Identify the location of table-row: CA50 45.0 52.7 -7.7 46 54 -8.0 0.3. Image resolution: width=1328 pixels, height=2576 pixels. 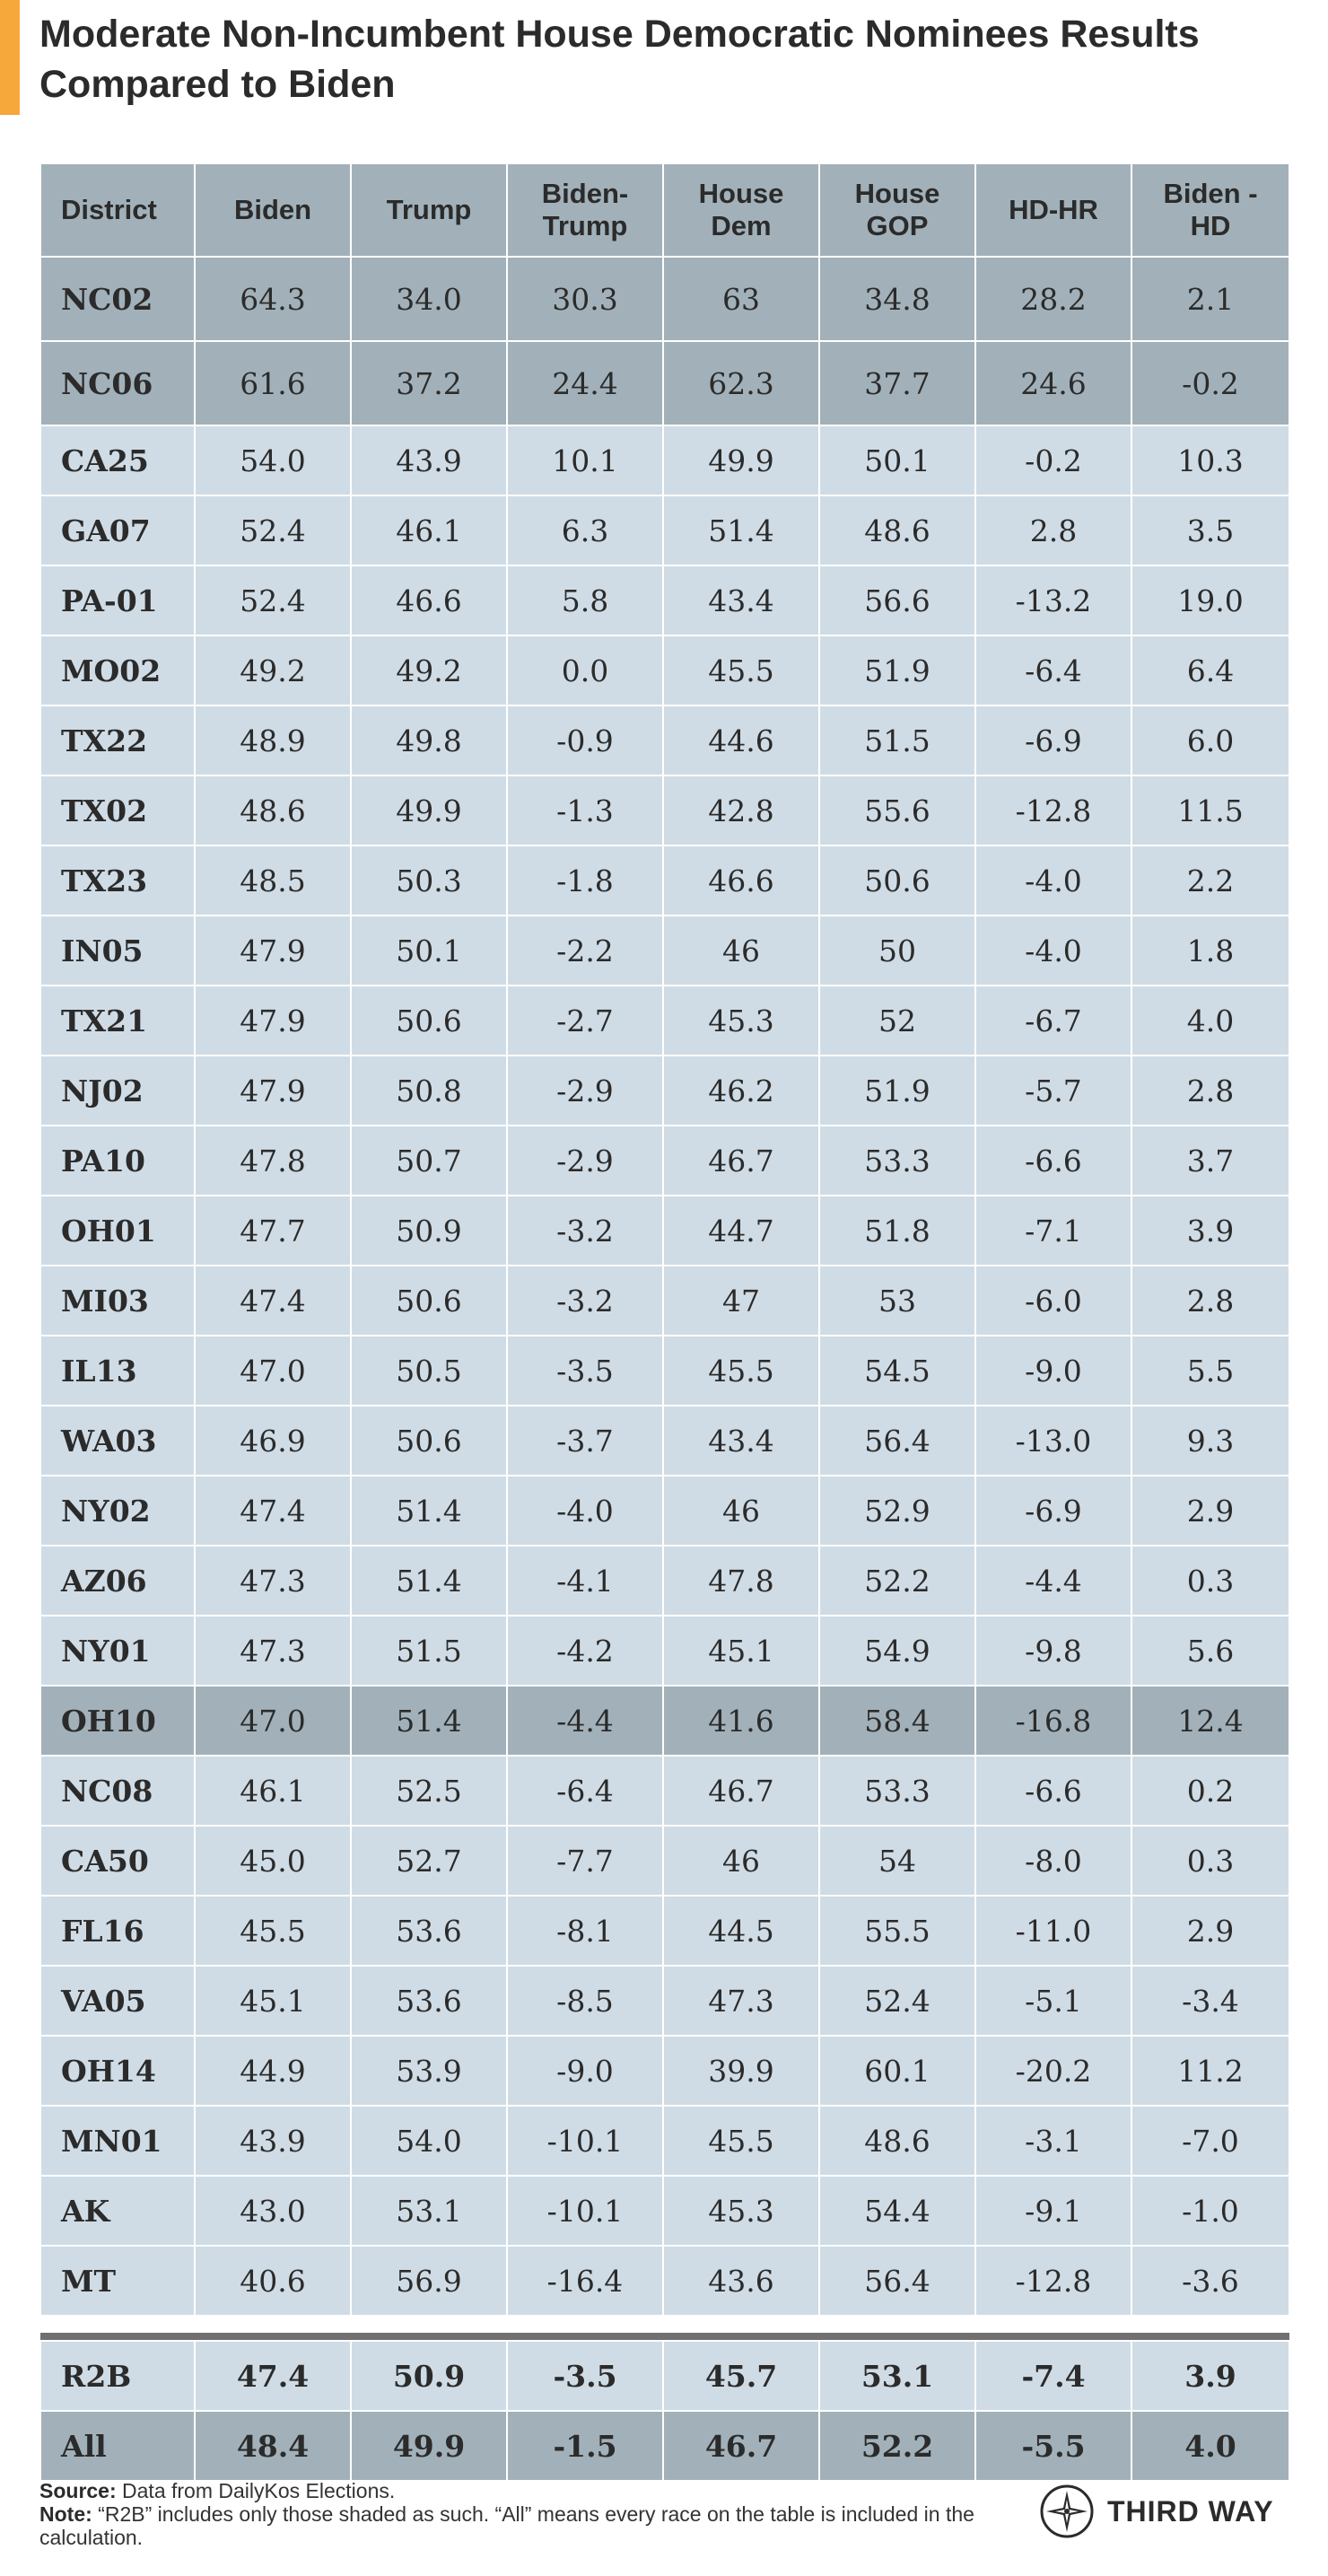
(665, 1861).